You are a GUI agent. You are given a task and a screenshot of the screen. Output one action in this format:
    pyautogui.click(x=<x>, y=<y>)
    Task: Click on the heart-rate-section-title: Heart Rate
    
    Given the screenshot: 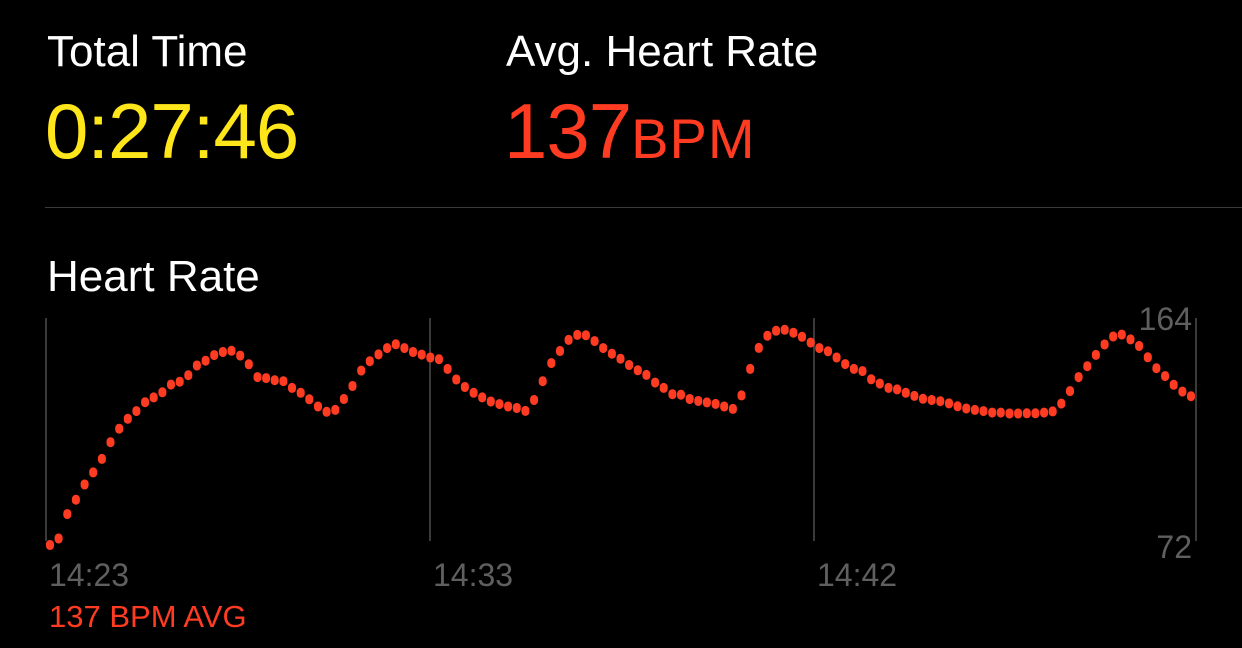 What is the action you would take?
    pyautogui.click(x=153, y=276)
    